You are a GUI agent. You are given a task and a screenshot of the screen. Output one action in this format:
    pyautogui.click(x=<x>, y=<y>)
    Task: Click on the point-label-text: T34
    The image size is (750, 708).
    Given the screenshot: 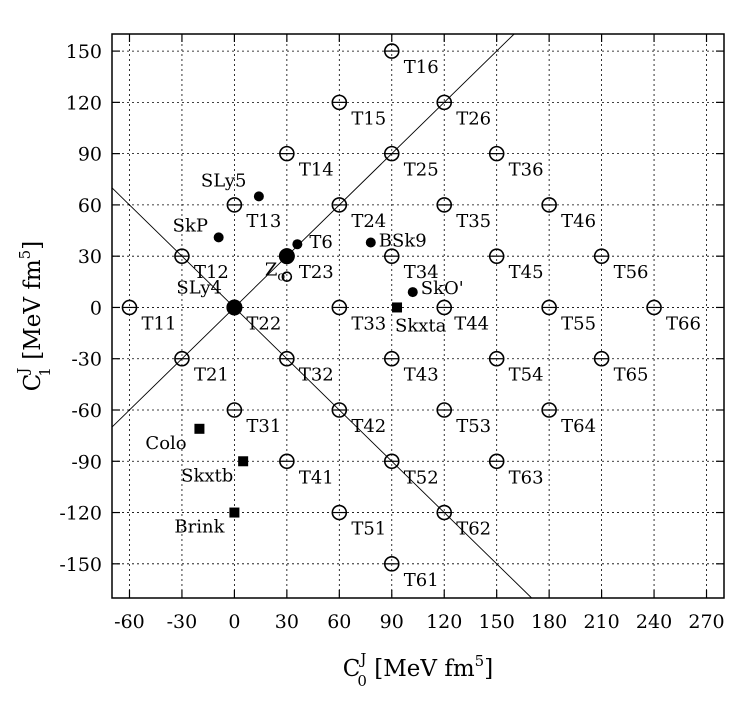 What is the action you would take?
    pyautogui.click(x=421, y=272)
    